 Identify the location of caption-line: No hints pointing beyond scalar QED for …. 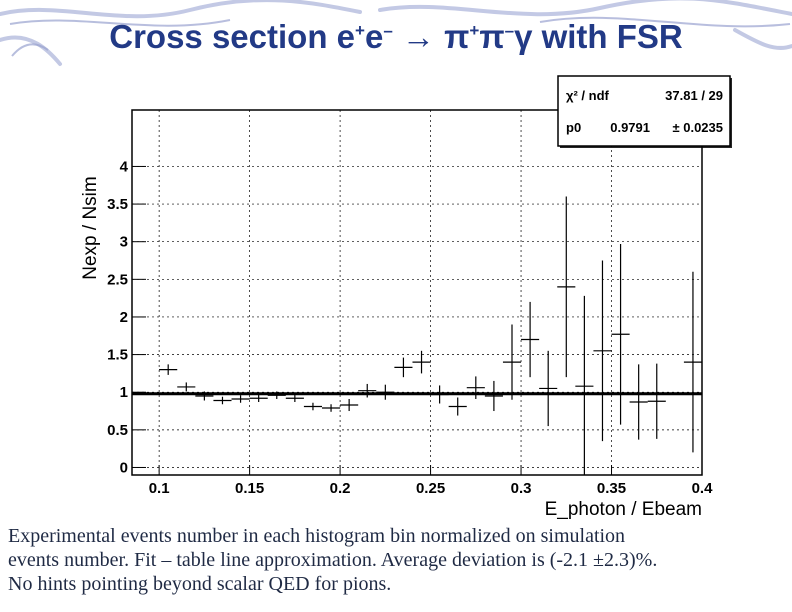
(200, 584).